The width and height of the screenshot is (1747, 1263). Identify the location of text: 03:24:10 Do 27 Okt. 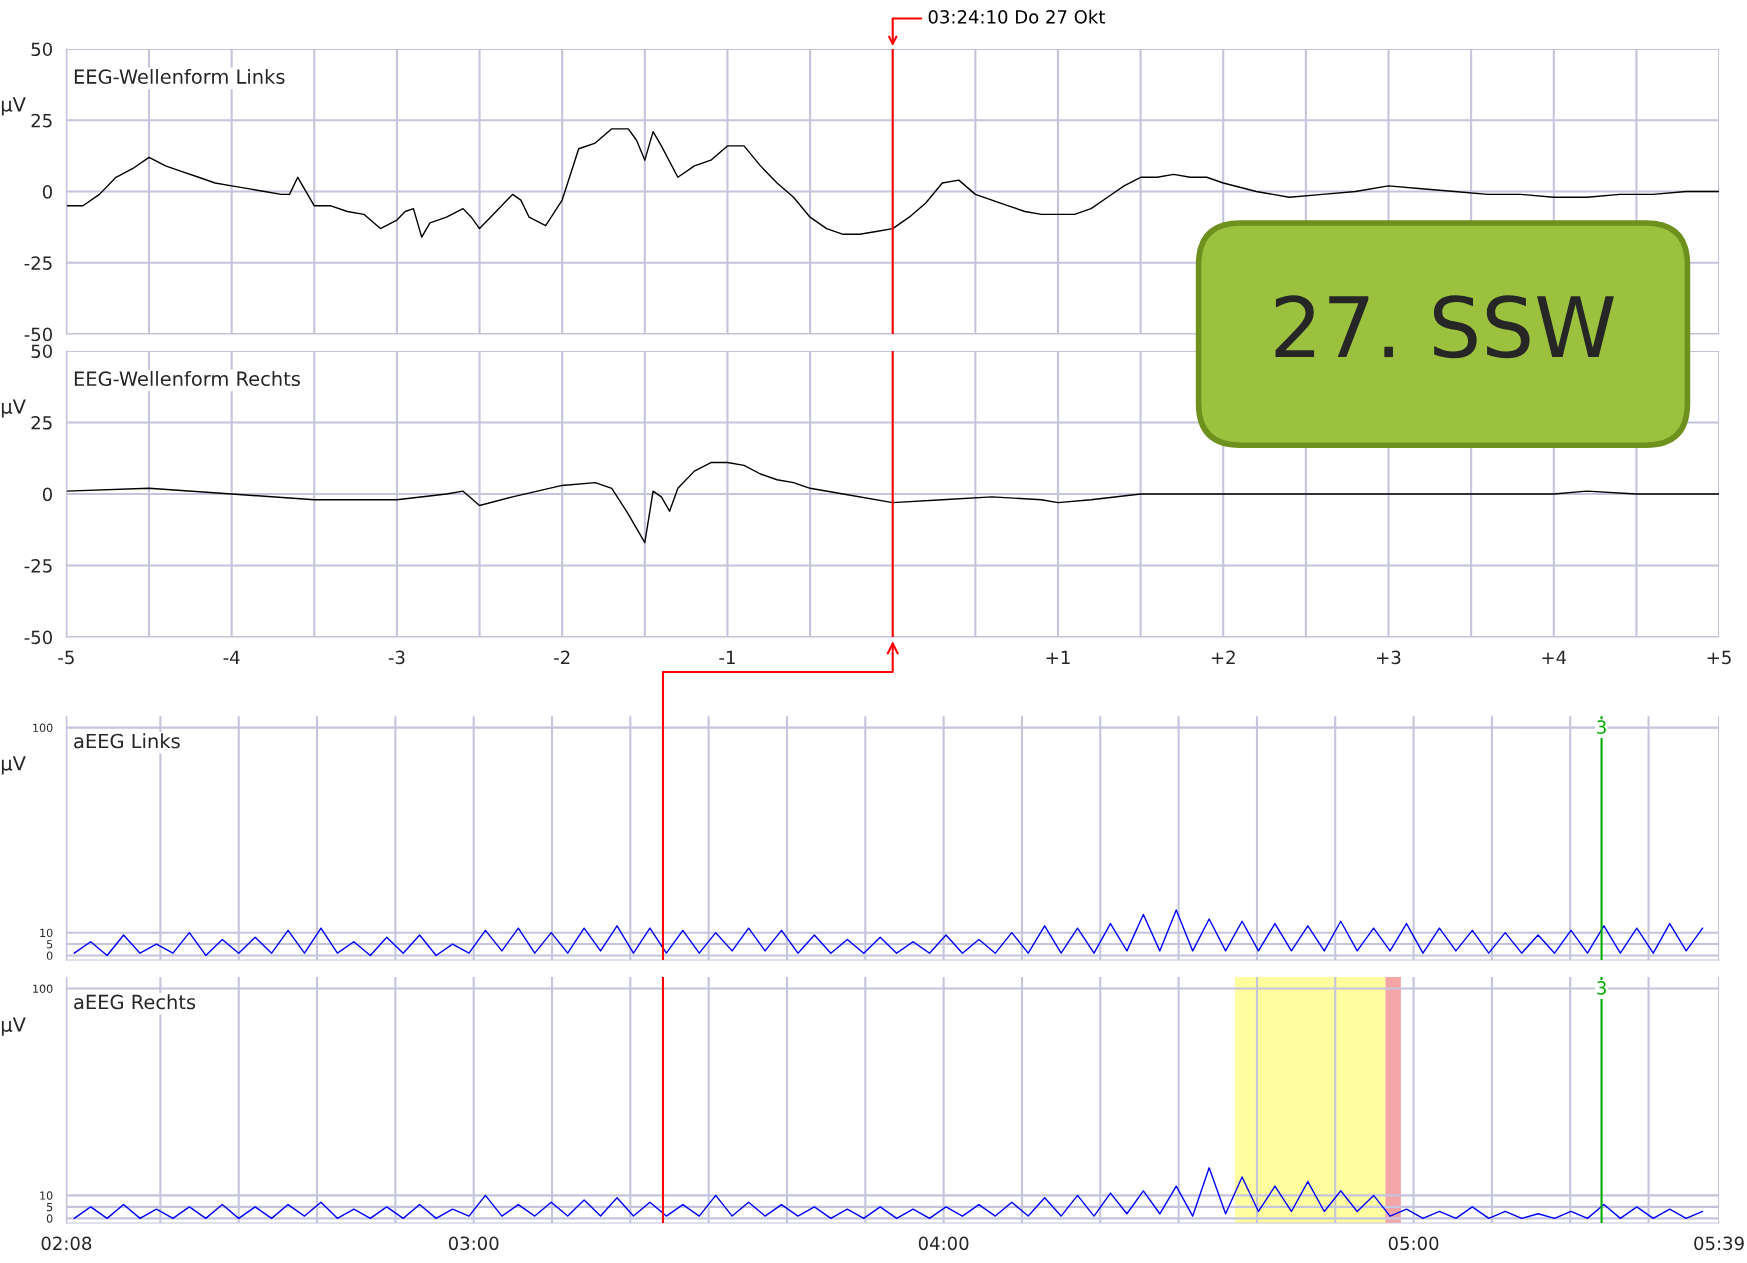
(1016, 16).